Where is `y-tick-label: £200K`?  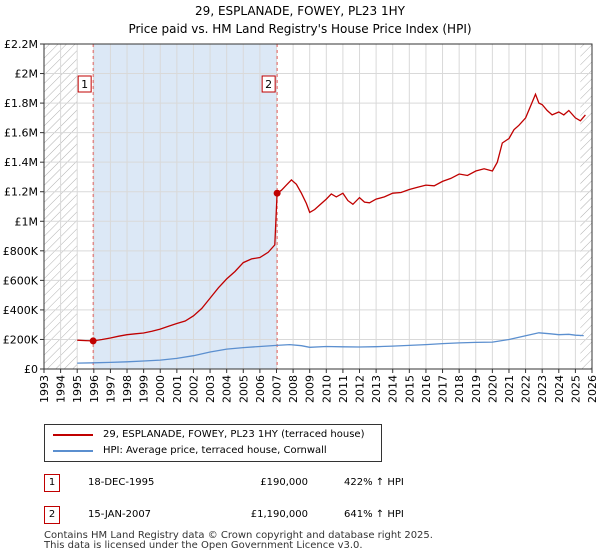
y-tick-label: £200K is located at coordinates (21, 339).